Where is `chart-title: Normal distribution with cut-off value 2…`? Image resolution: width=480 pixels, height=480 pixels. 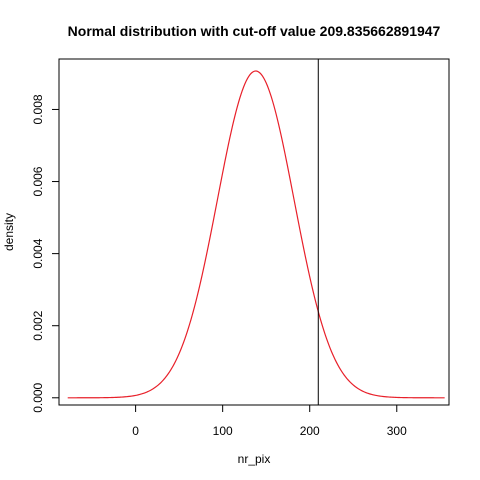 chart-title: Normal distribution with cut-off value 2… is located at coordinates (254, 31).